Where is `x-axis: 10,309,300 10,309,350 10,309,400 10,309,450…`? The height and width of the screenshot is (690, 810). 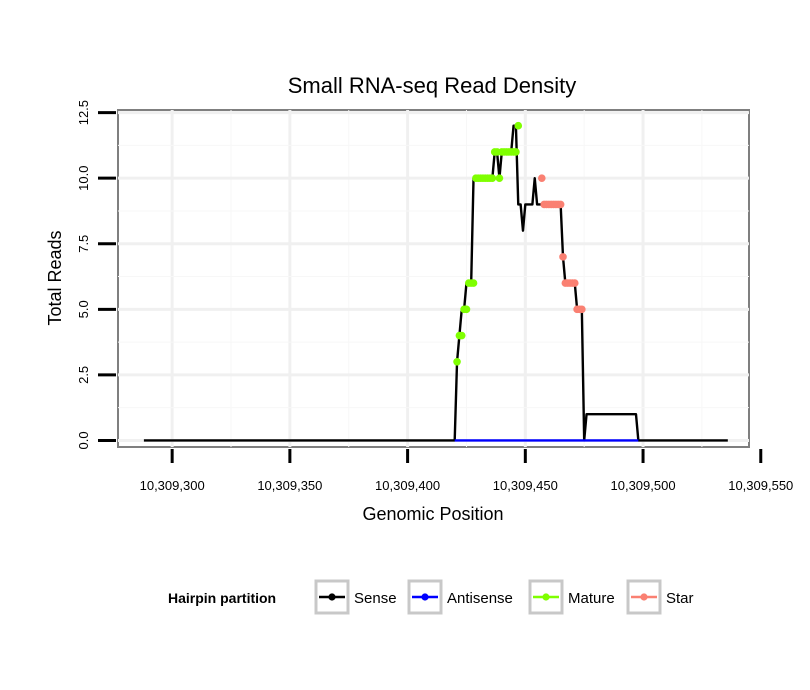 x-axis: 10,309,300 10,309,350 10,309,400 10,309,450… is located at coordinates (466, 471).